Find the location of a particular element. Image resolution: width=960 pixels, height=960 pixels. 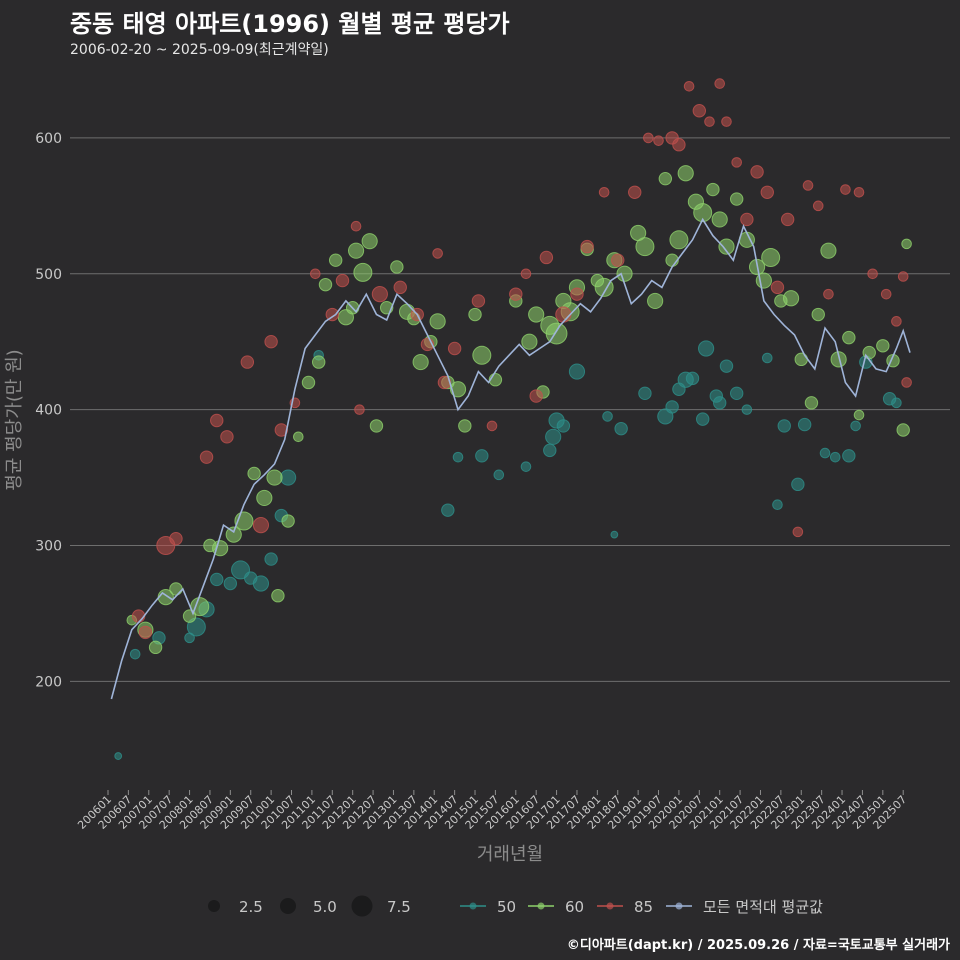

chart-legend: 2.5 5.0 7.5 50 60 85 모든 면적대 평균값 is located at coordinates (515, 906).